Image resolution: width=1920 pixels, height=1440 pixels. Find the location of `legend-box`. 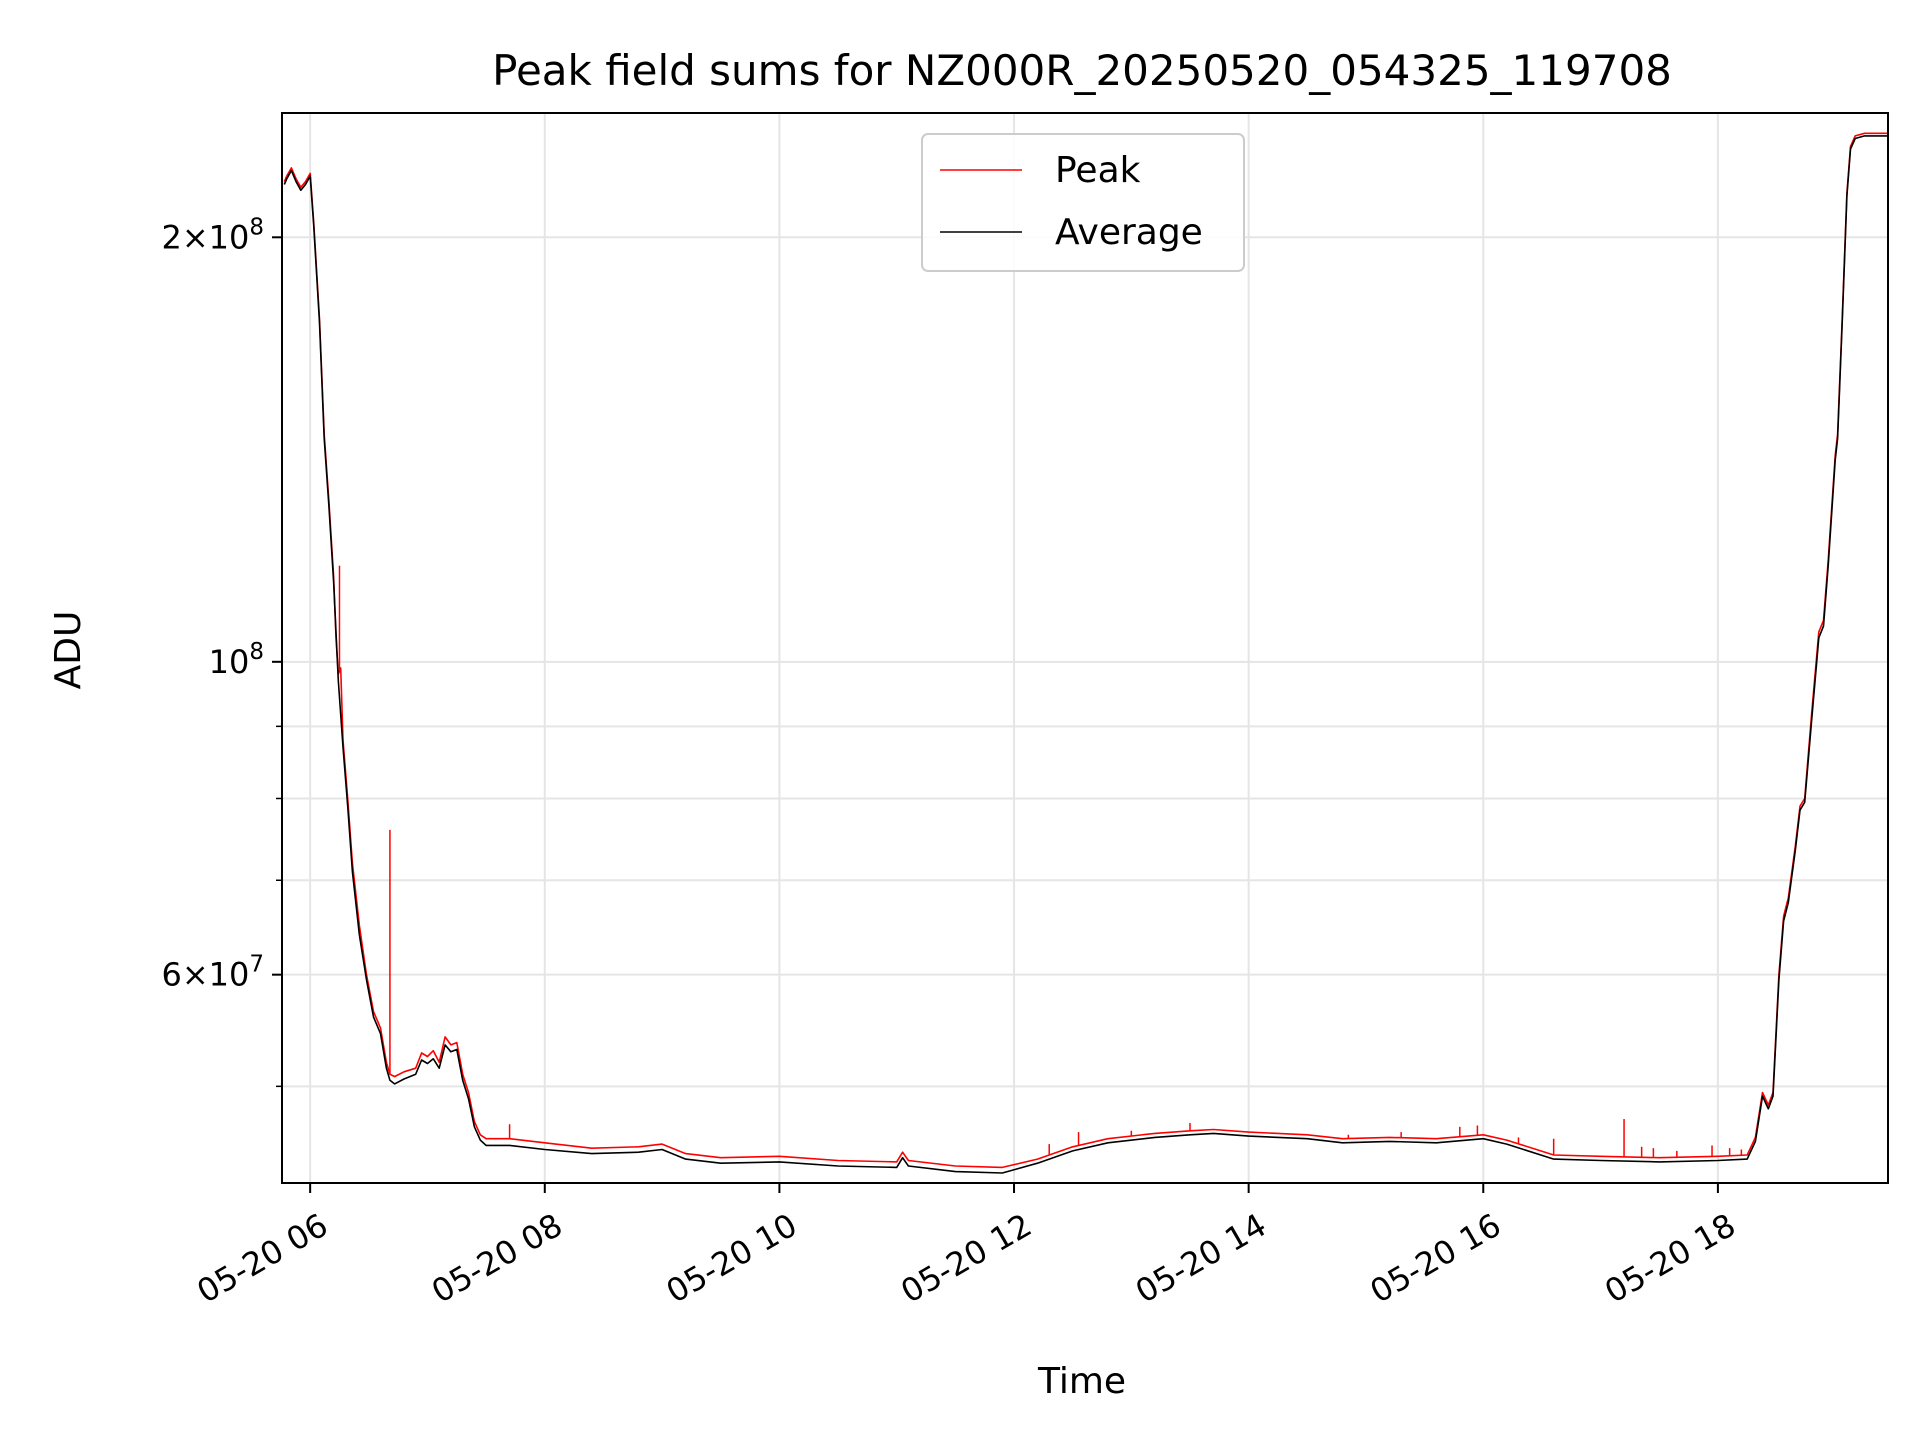

legend-box is located at coordinates (1083, 202).